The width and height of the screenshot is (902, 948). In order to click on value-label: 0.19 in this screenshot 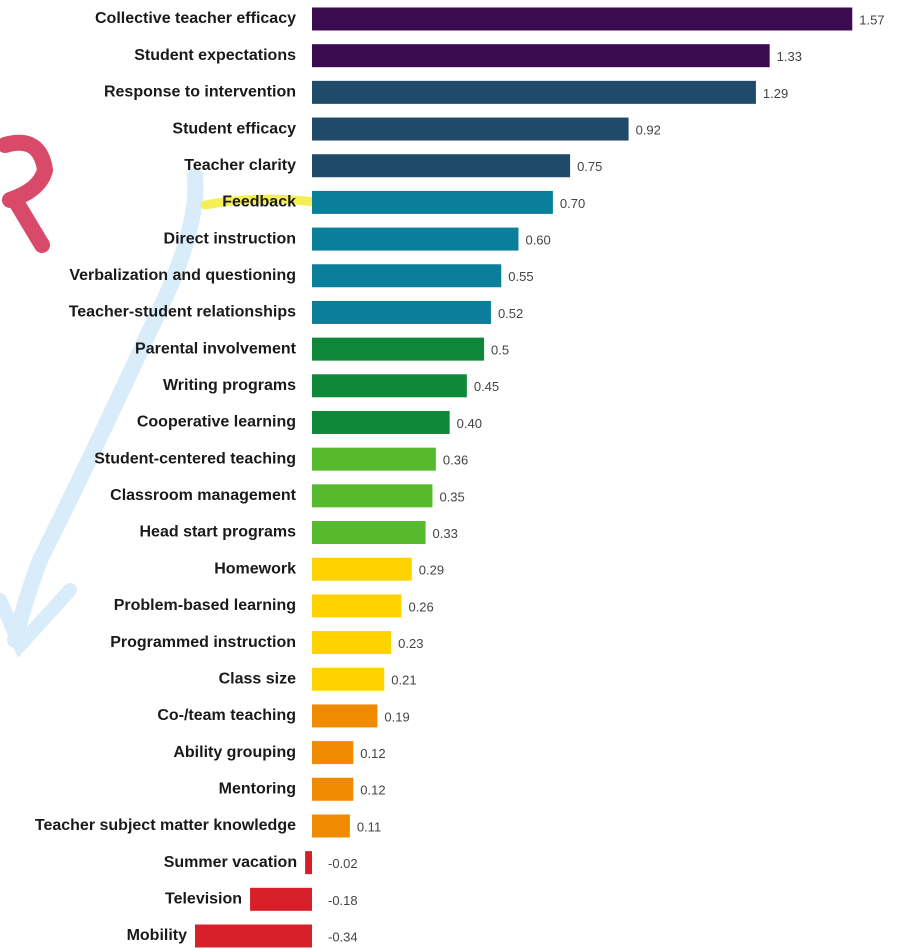, I will do `click(396, 716)`.